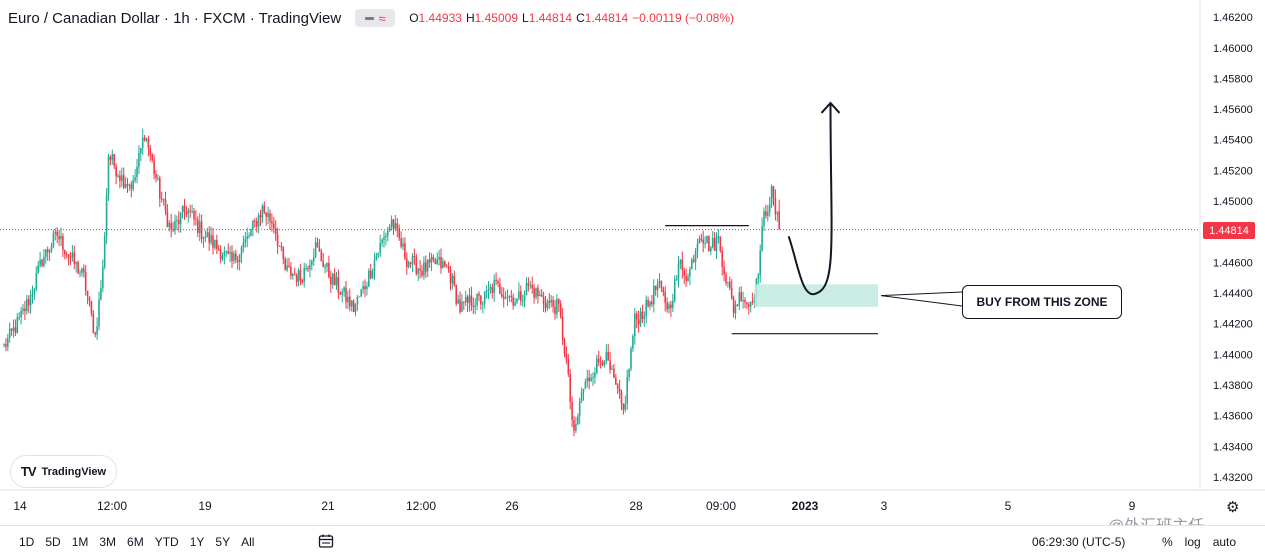  What do you see at coordinates (326, 541) in the screenshot?
I see `calendar-range-icon` at bounding box center [326, 541].